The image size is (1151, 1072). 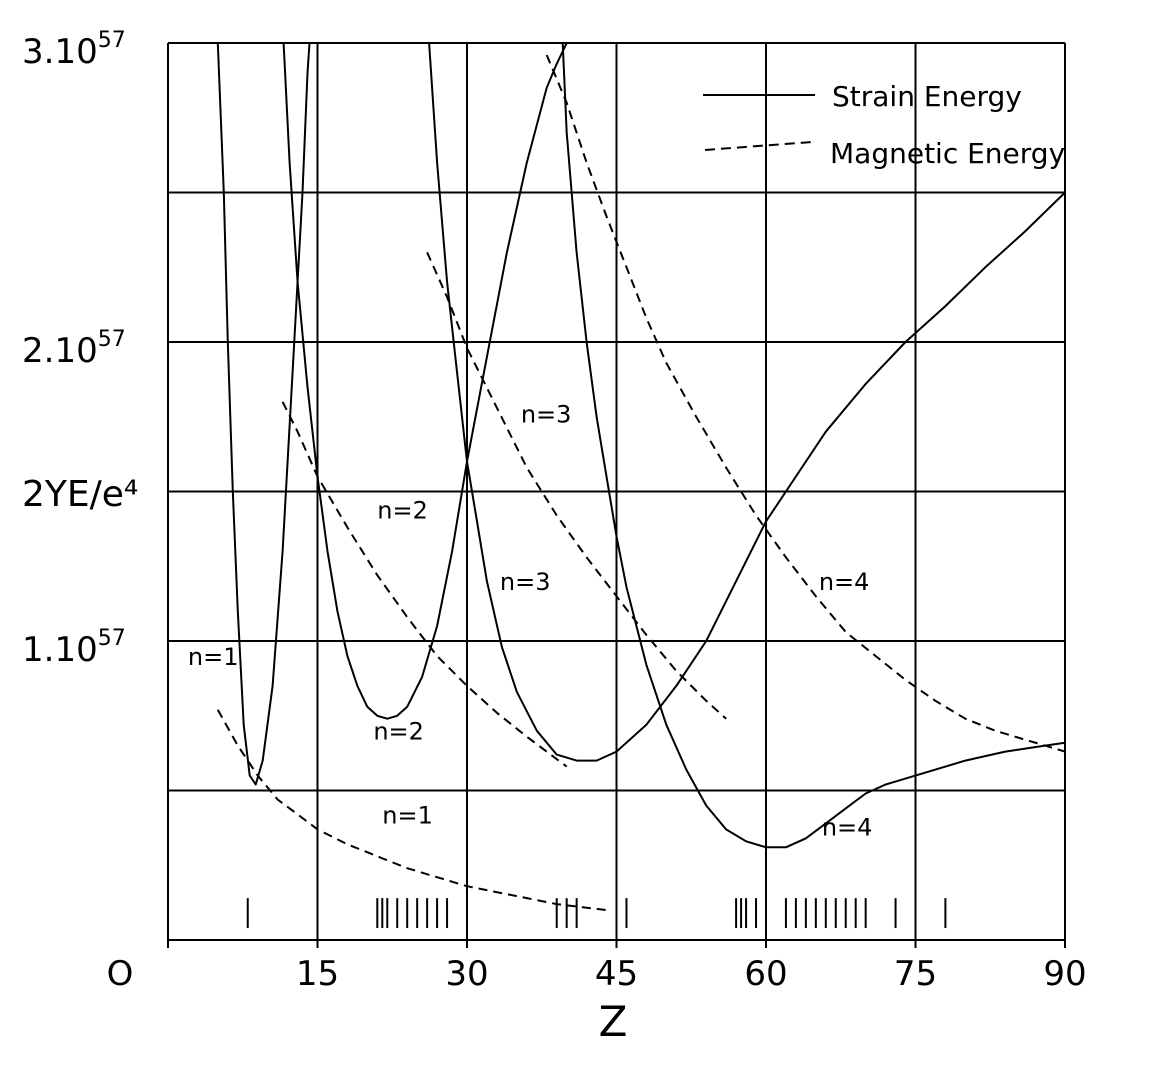 I want to click on legend-magnetic-line, so click(x=758, y=146).